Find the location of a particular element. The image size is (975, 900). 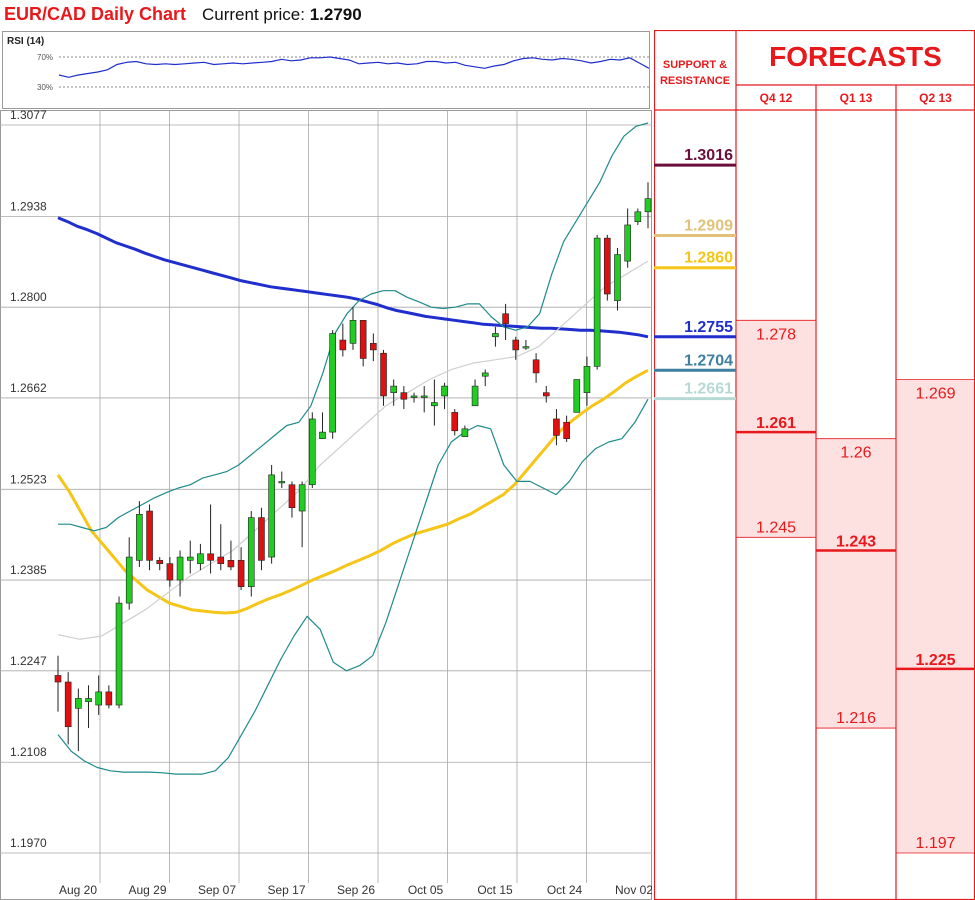

current-price: Current price: 1.2790 is located at coordinates (282, 15).